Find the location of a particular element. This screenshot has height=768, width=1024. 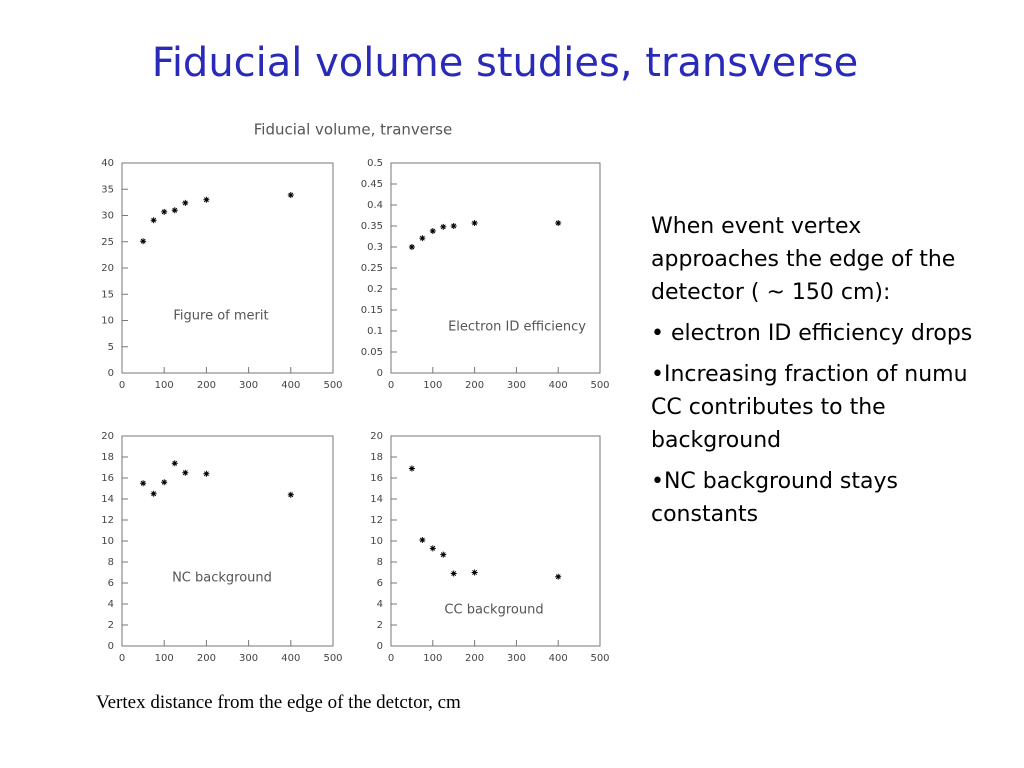

y-tick-label: 40 is located at coordinates (107, 163).